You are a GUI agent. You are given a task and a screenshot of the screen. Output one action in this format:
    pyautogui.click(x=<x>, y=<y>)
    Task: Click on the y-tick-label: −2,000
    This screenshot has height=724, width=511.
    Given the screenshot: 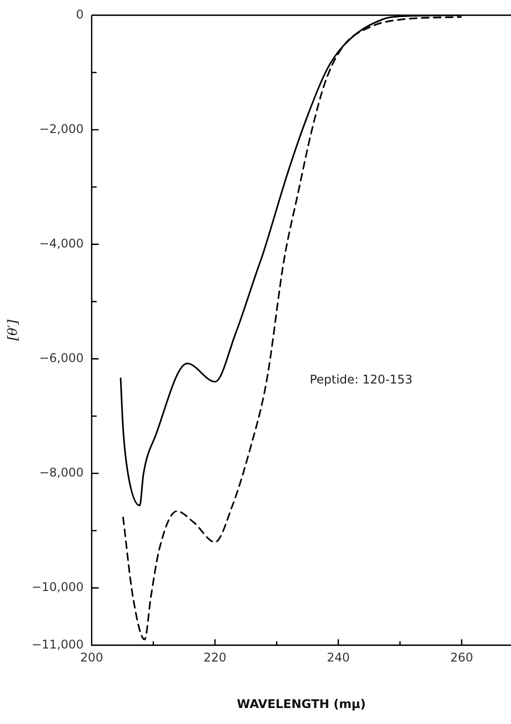 What is the action you would take?
    pyautogui.click(x=61, y=129)
    